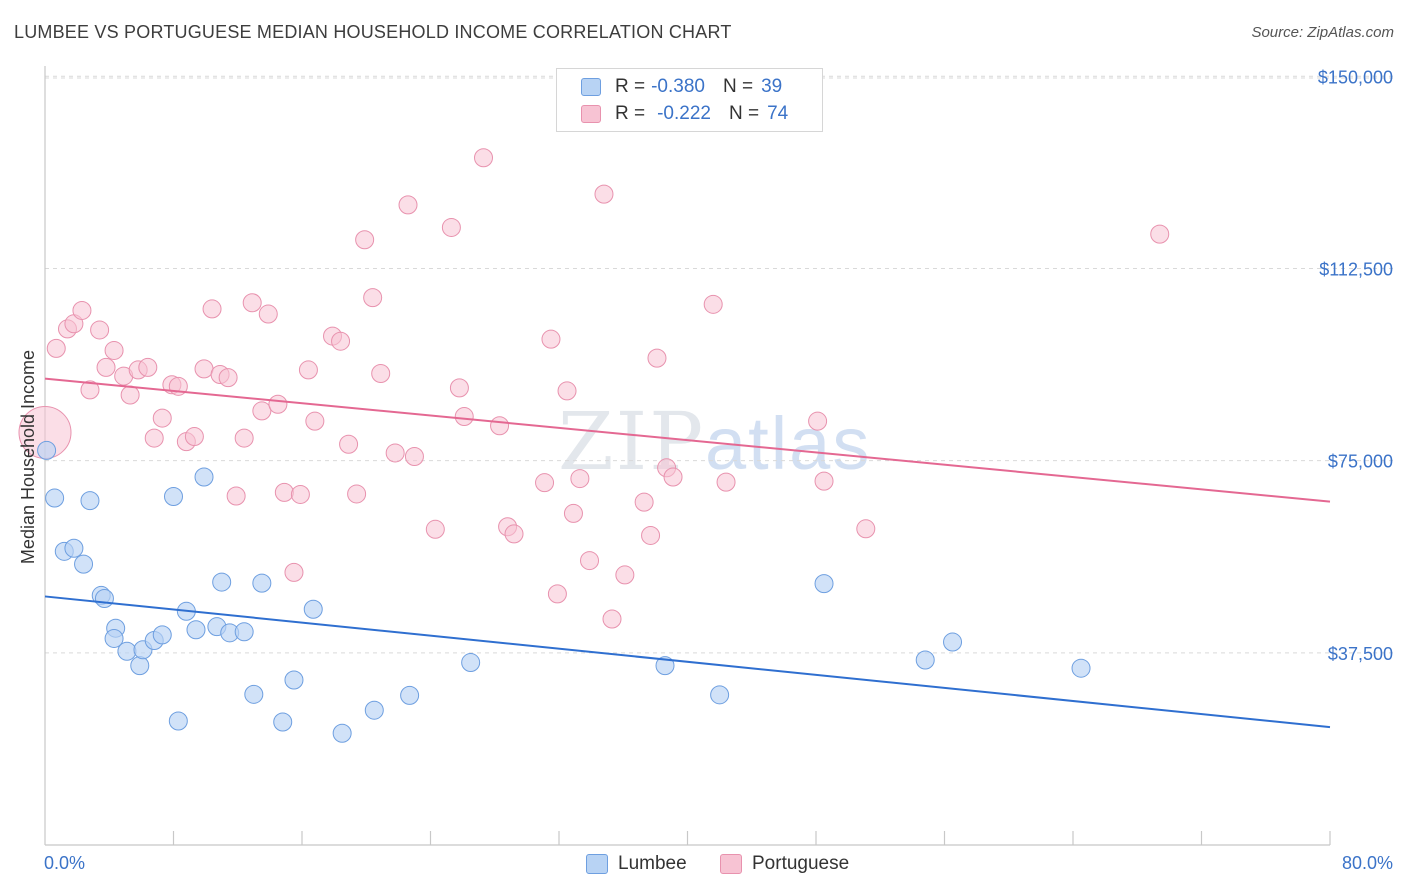  Describe the element at coordinates (772, 86) in the screenshot. I see `legend-n-value: 39` at that location.